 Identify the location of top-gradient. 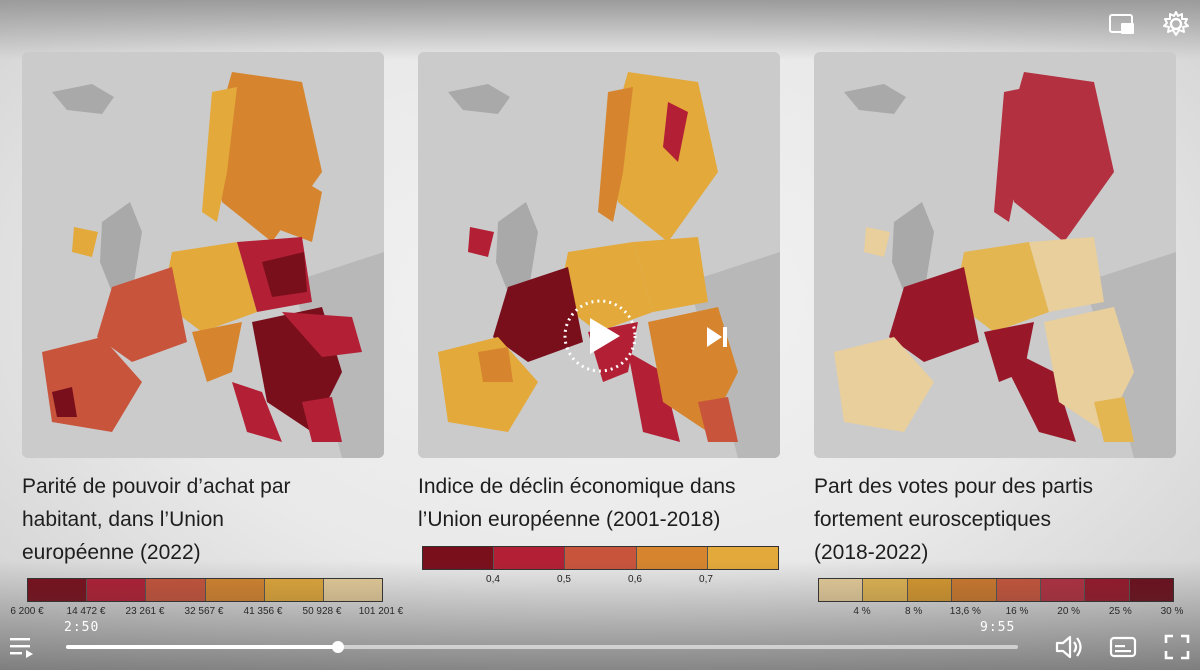
(600, 30).